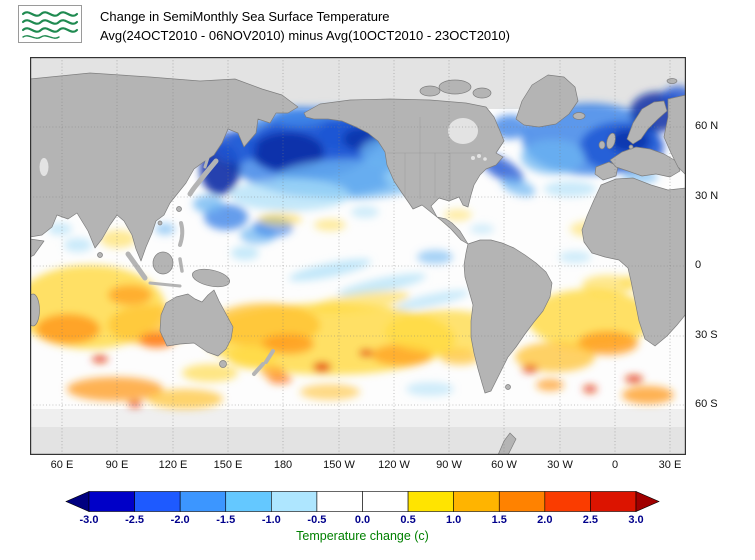 The image size is (755, 560). I want to click on lat-label: 30 N, so click(707, 196).